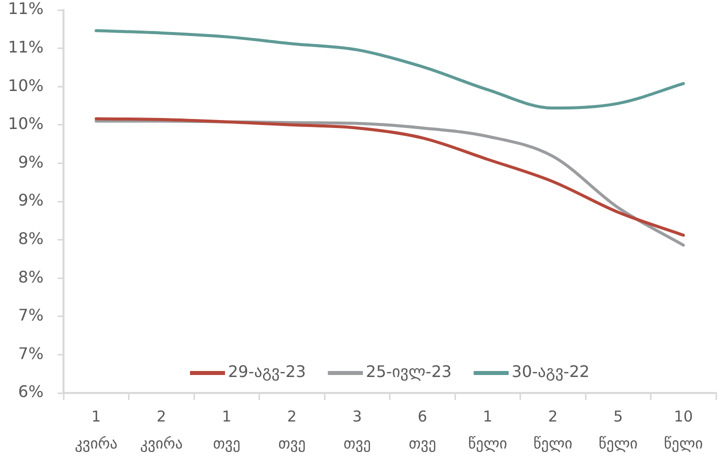  What do you see at coordinates (551, 372) in the screenshot?
I see `legend-label: 30-აგვ-22` at bounding box center [551, 372].